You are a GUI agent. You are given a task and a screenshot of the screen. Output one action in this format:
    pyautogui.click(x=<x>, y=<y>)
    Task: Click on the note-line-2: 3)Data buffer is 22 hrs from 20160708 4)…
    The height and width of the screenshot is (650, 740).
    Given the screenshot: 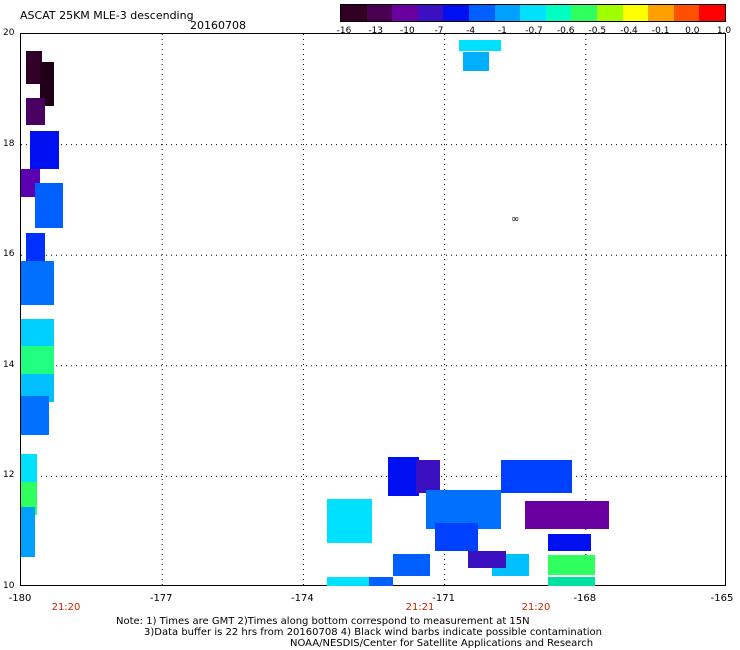 What is the action you would take?
    pyautogui.click(x=373, y=632)
    